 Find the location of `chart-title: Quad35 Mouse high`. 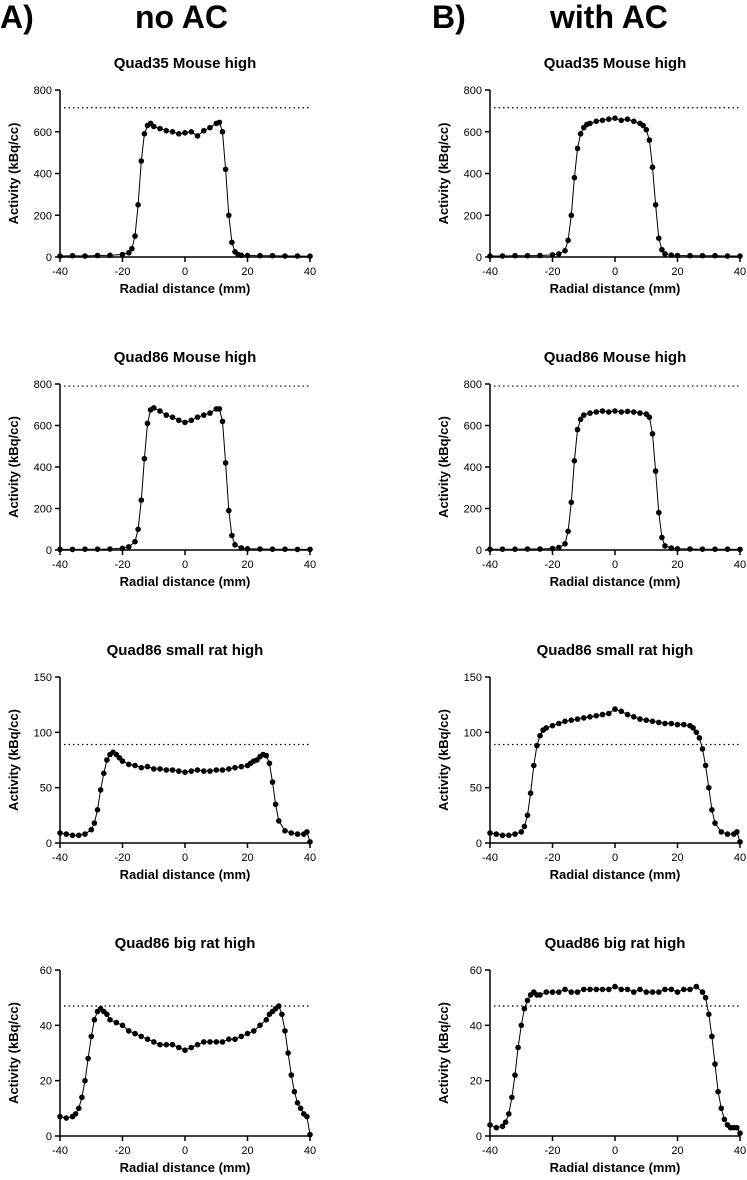

chart-title: Quad35 Mouse high is located at coordinates (185, 63).